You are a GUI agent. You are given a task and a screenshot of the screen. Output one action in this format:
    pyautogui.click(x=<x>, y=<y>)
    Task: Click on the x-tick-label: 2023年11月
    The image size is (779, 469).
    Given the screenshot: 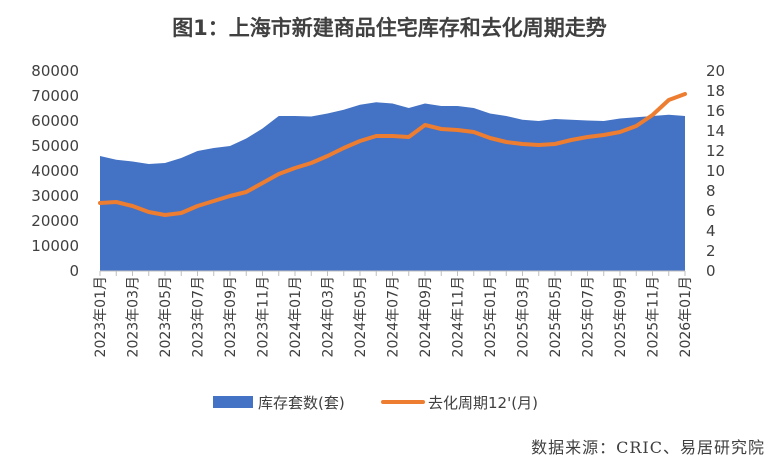 What is the action you would take?
    pyautogui.click(x=264, y=316)
    